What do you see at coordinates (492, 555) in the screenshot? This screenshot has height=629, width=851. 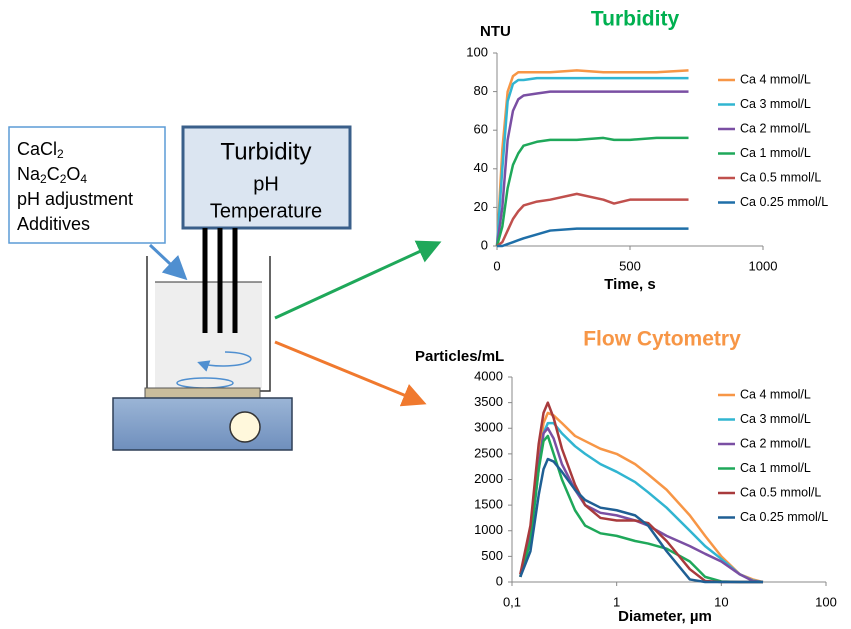 I see `y-tick-label: 500` at bounding box center [492, 555].